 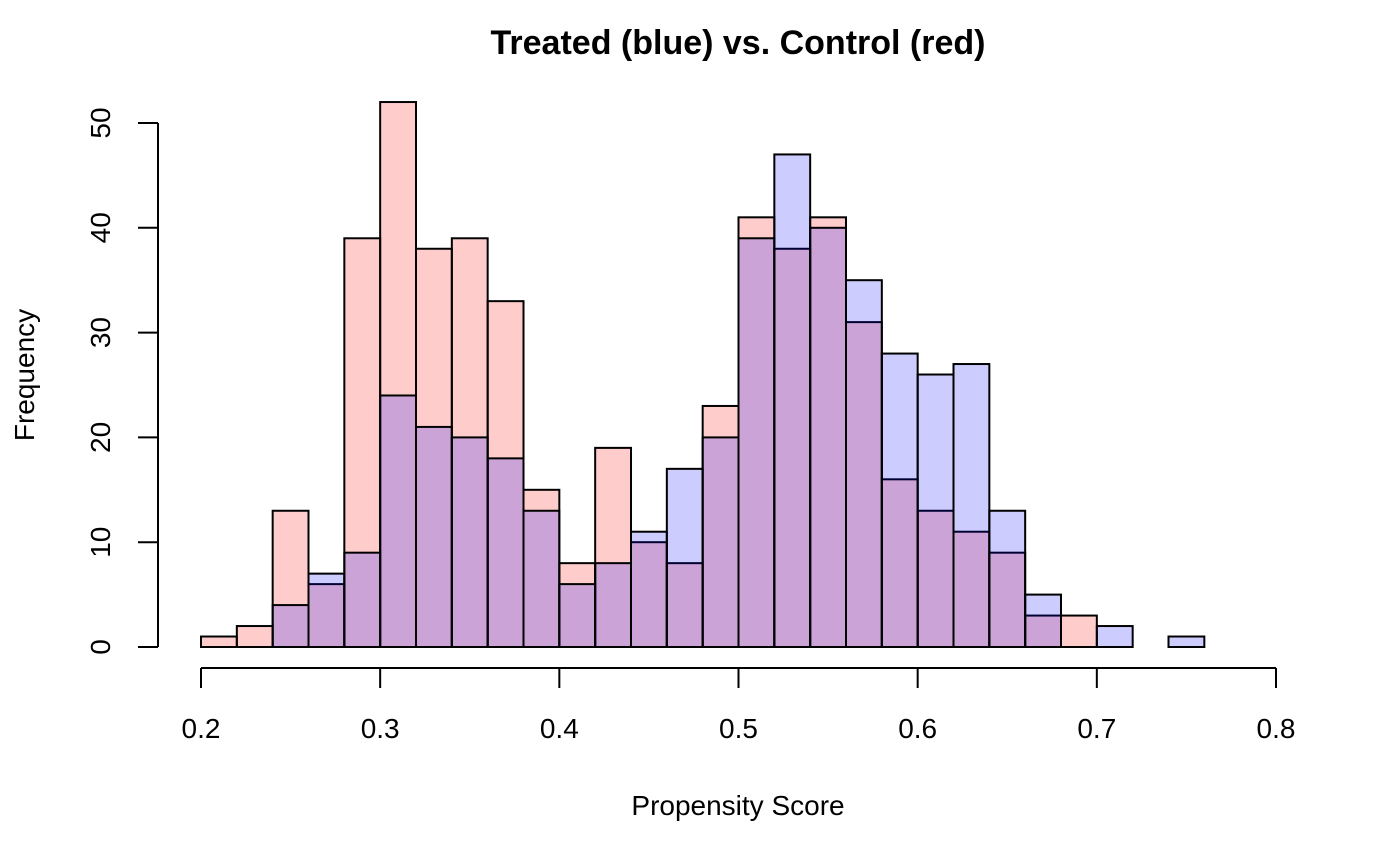 I want to click on y-axis-ticks: 0 10 20 30 40 50, so click(x=121, y=381).